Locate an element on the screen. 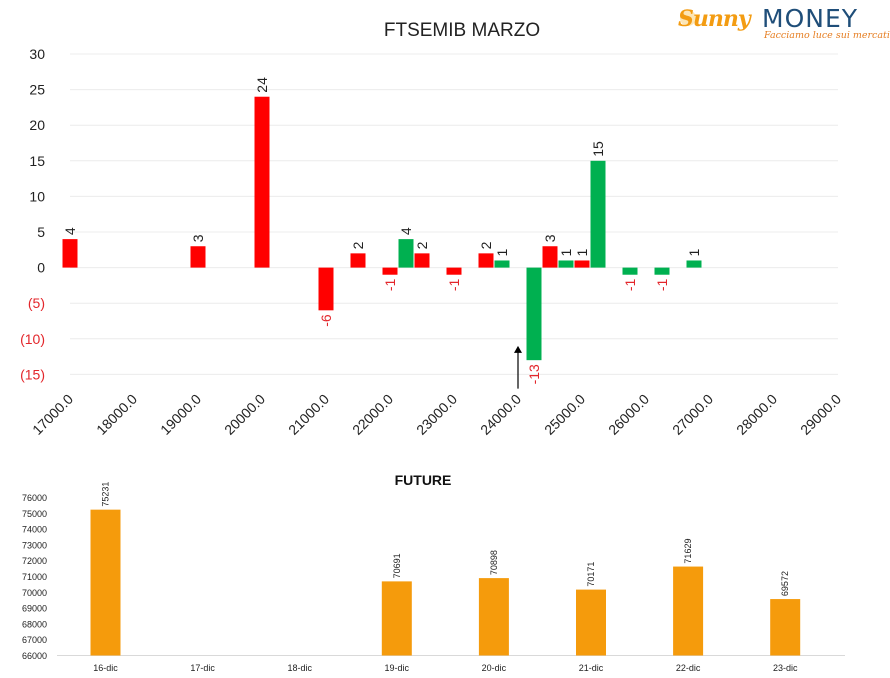  x-tick-label: 18000.0 is located at coordinates (116, 414).